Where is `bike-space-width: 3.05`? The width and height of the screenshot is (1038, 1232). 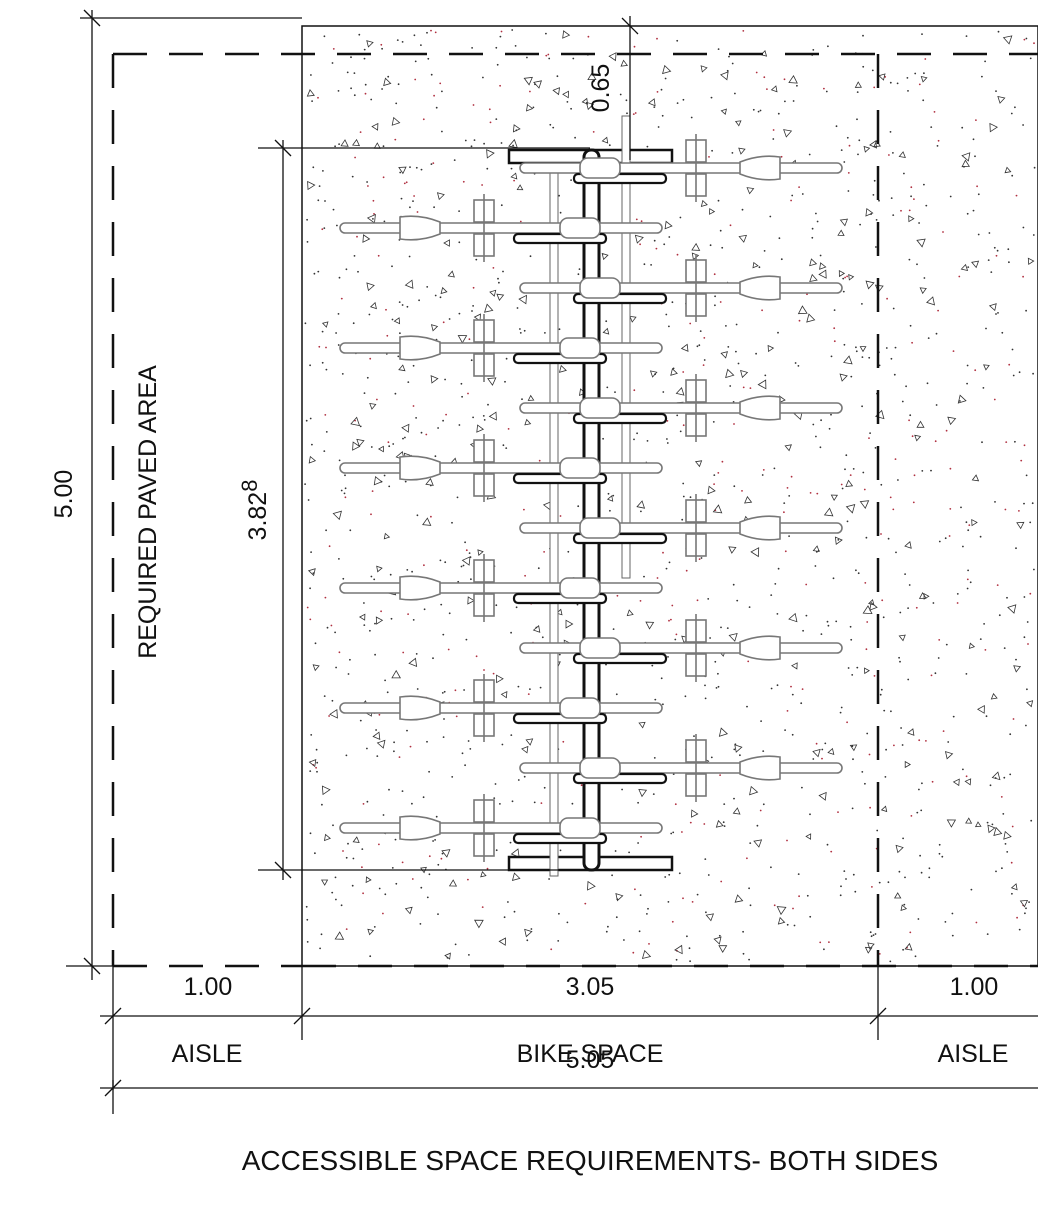 bike-space-width: 3.05 is located at coordinates (590, 987).